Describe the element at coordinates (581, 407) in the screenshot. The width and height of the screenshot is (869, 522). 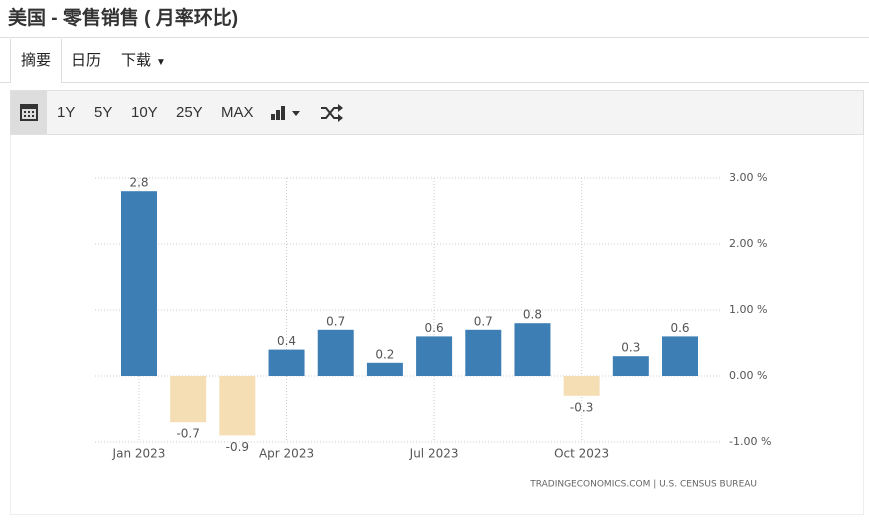
I see `data-label: -0.3` at that location.